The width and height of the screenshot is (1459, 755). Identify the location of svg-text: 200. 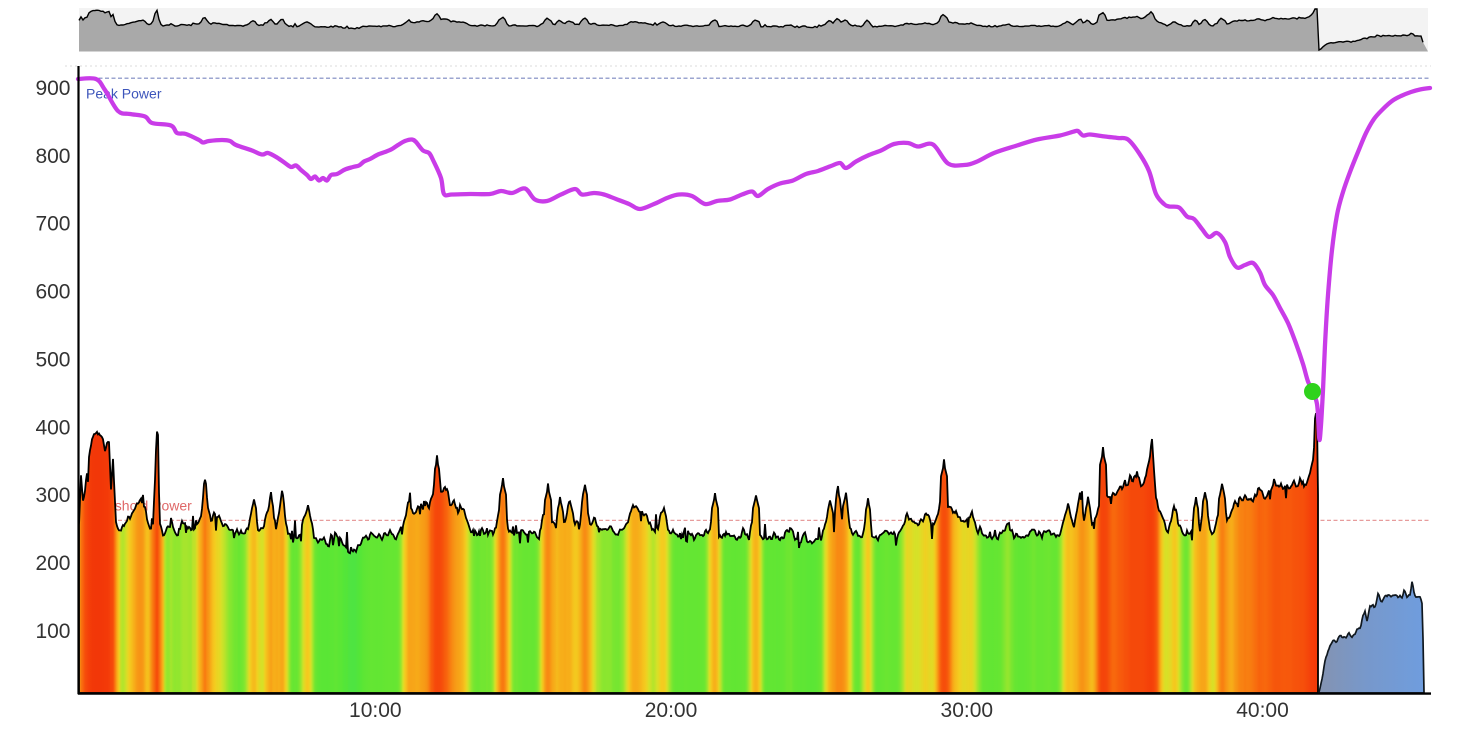
(52, 563).